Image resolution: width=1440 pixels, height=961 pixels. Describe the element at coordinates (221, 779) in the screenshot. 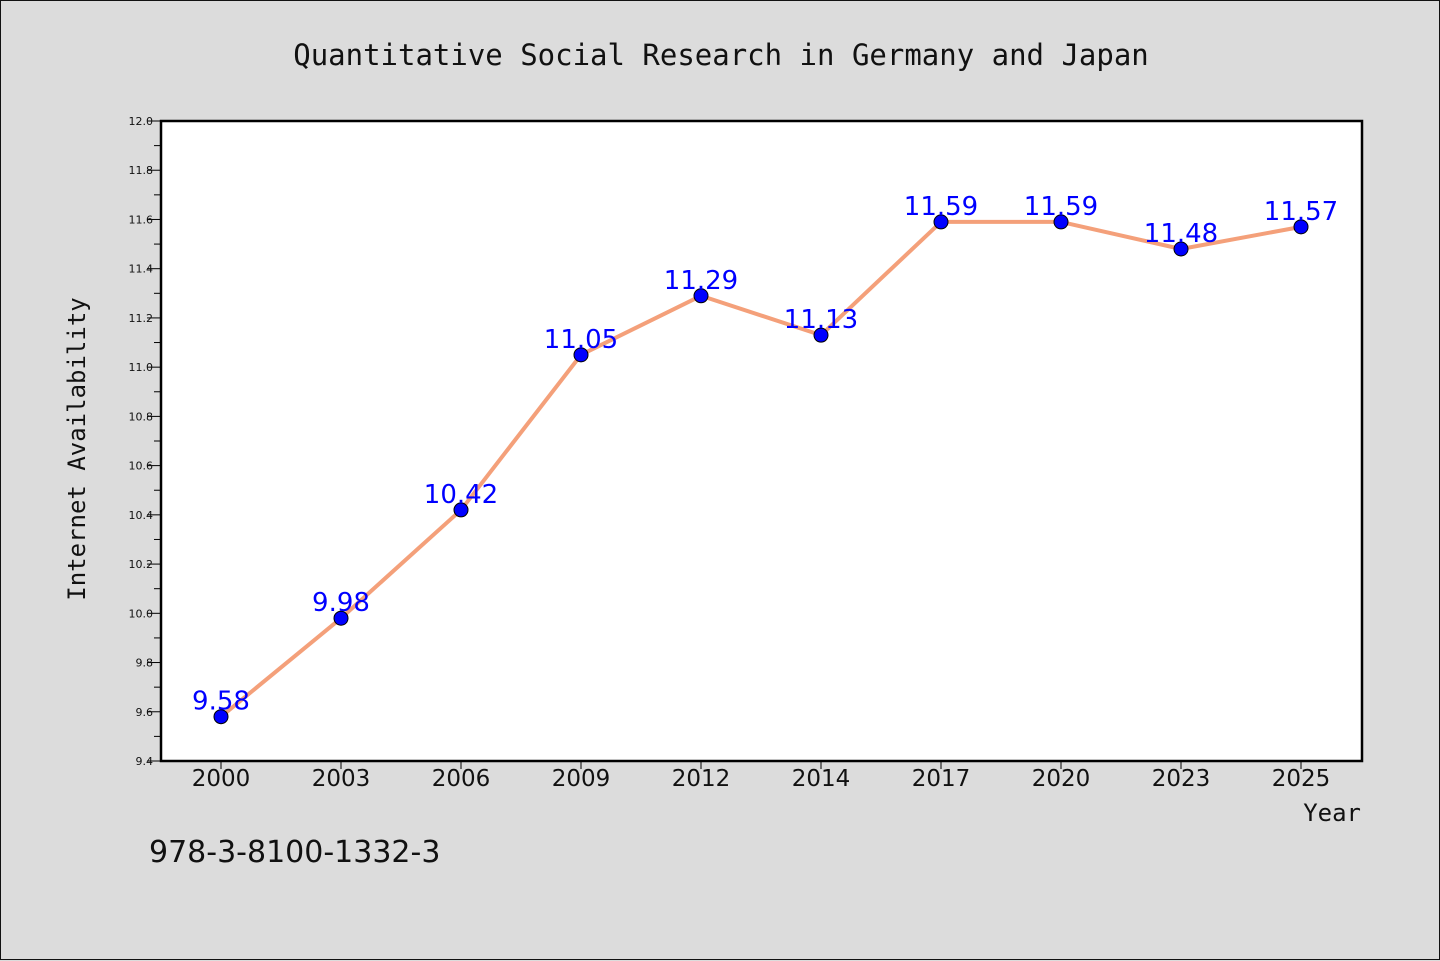

I see `x-tick-label: 2000` at that location.